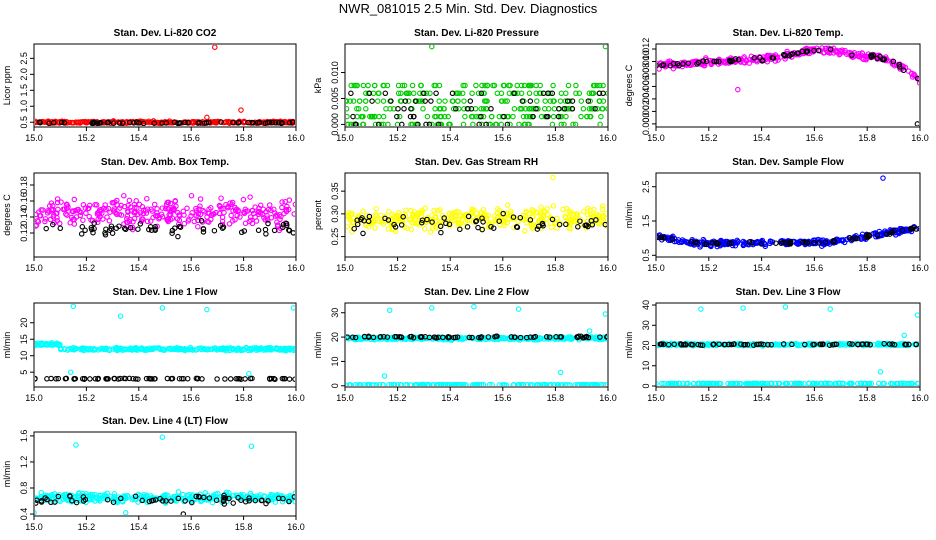  I want to click on x-tick-label: 15.4, so click(139, 138).